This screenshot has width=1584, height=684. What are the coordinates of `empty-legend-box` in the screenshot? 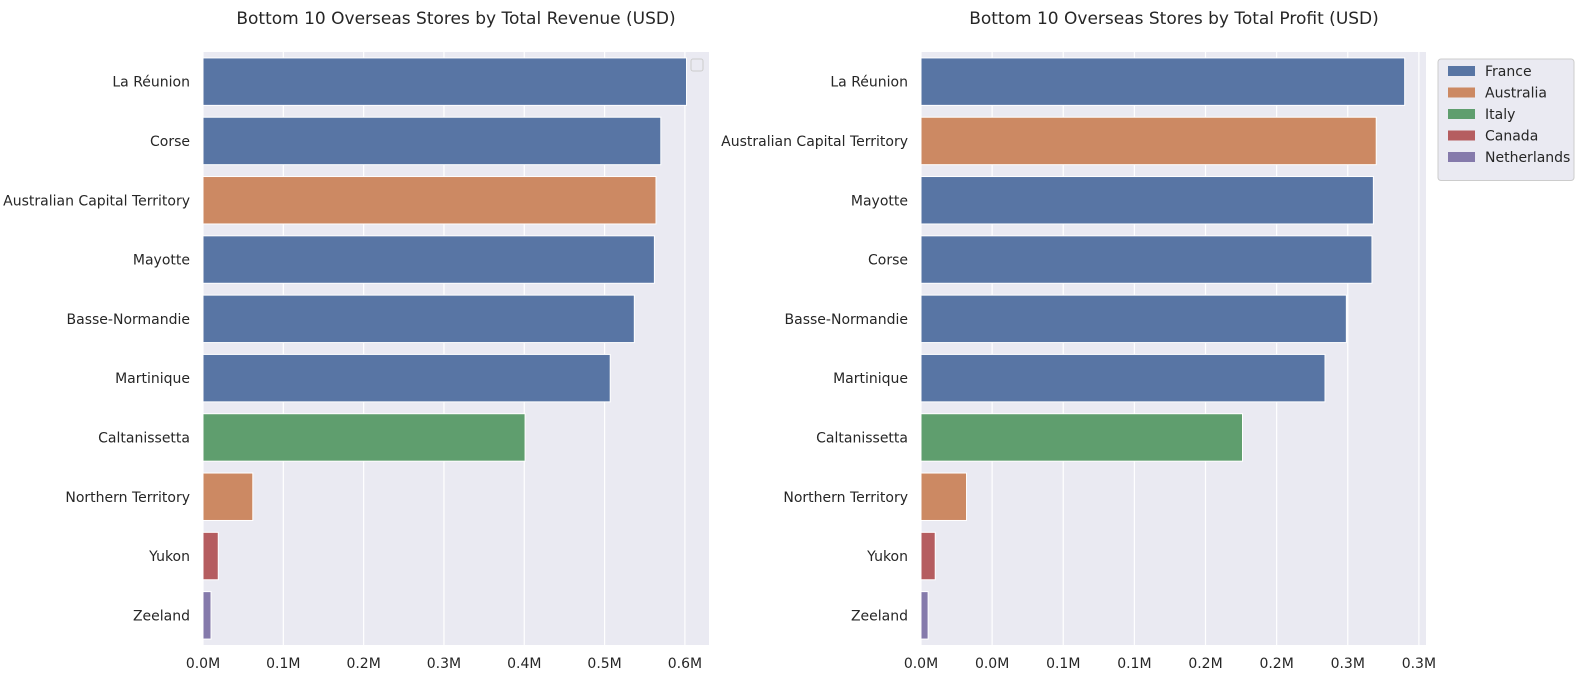 It's located at (697, 65).